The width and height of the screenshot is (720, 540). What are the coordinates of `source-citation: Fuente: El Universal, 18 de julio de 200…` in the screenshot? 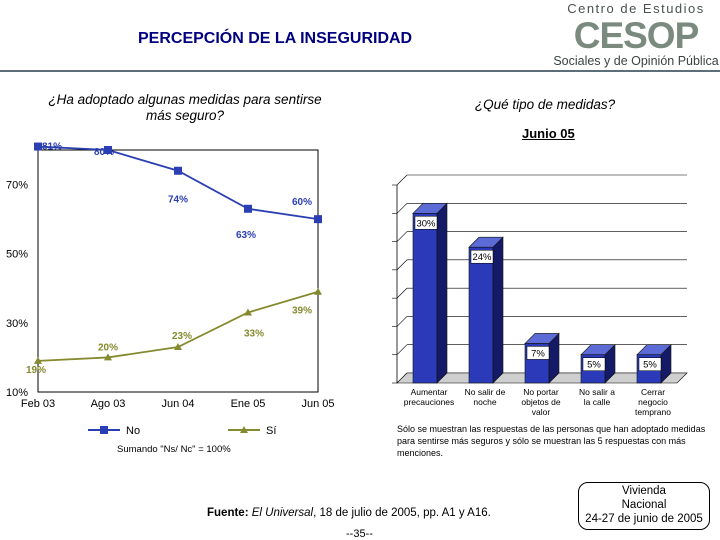 It's located at (349, 513).